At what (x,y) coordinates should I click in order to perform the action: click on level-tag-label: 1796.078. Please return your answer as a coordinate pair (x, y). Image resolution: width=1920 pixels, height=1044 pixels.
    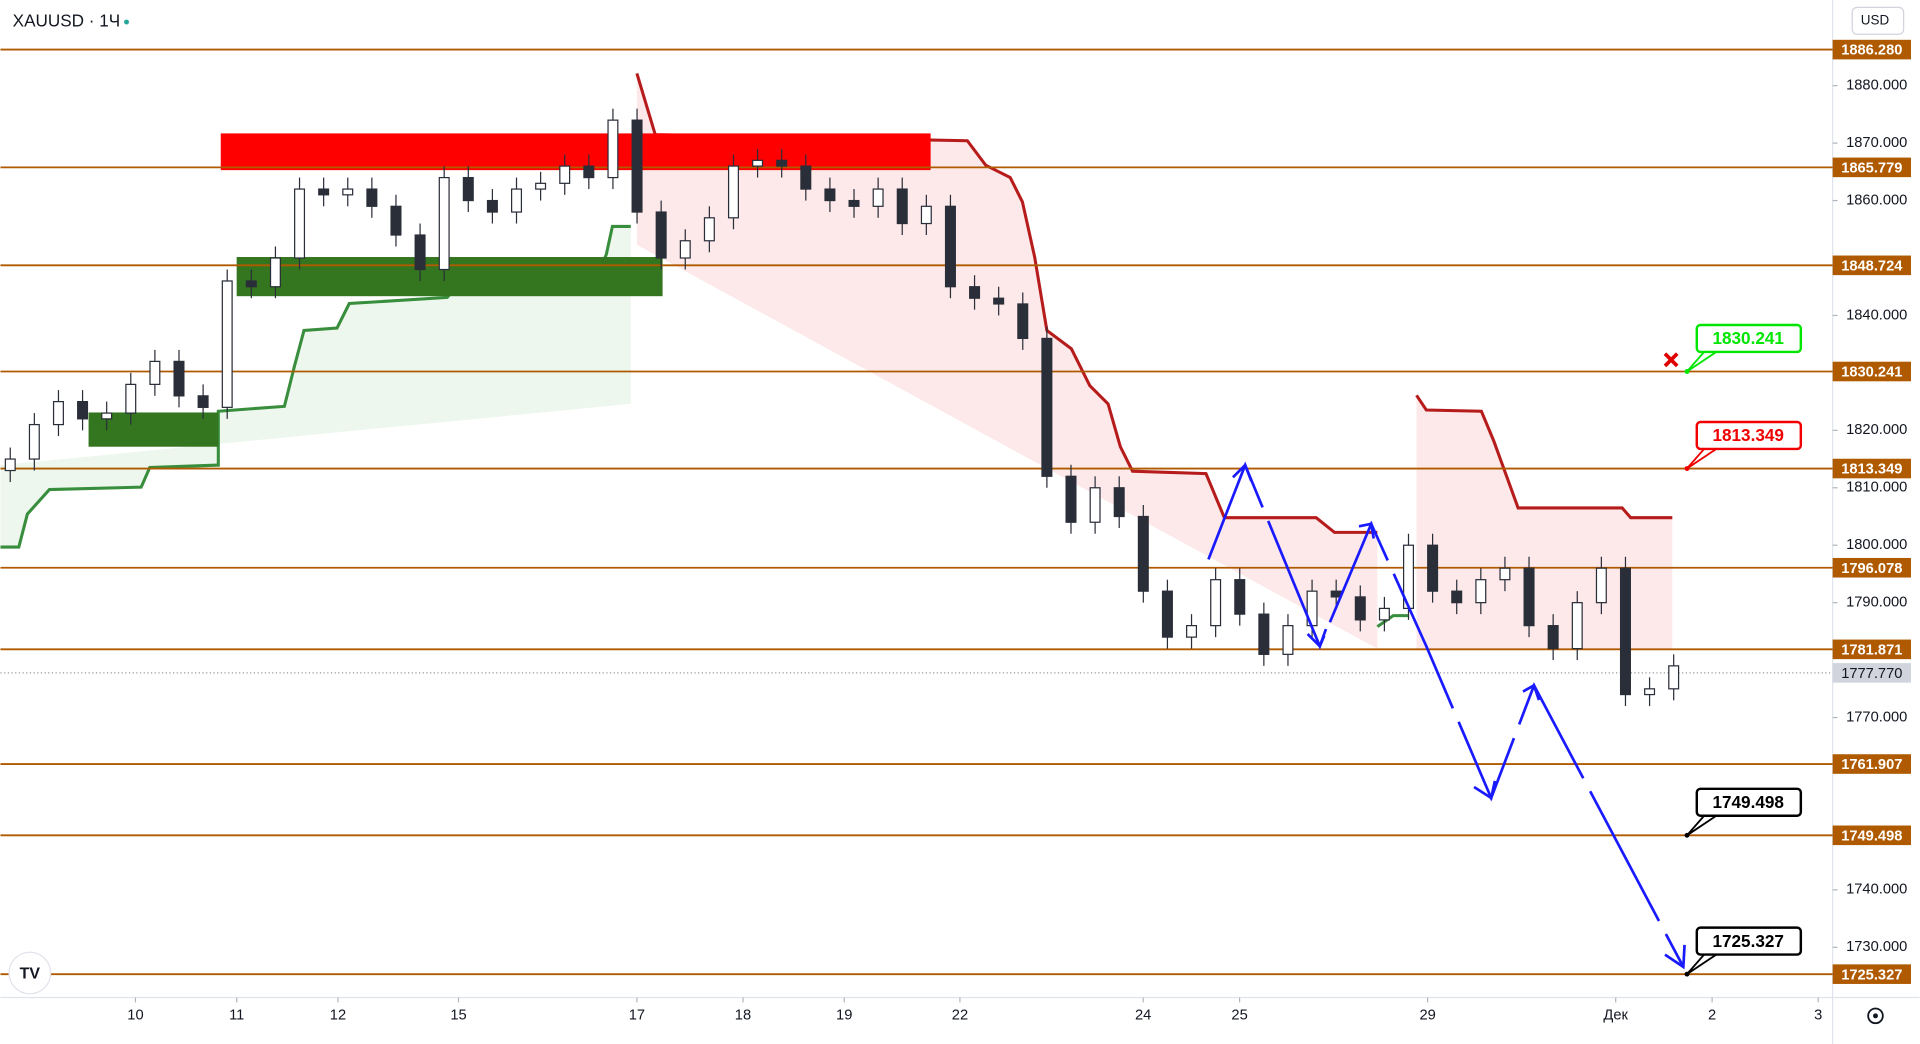
    Looking at the image, I should click on (1871, 569).